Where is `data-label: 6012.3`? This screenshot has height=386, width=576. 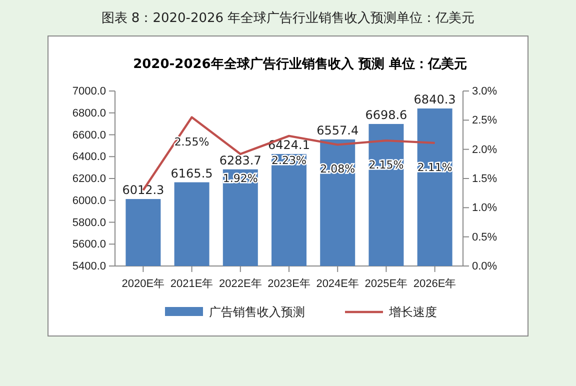
data-label: 6012.3 is located at coordinates (143, 190).